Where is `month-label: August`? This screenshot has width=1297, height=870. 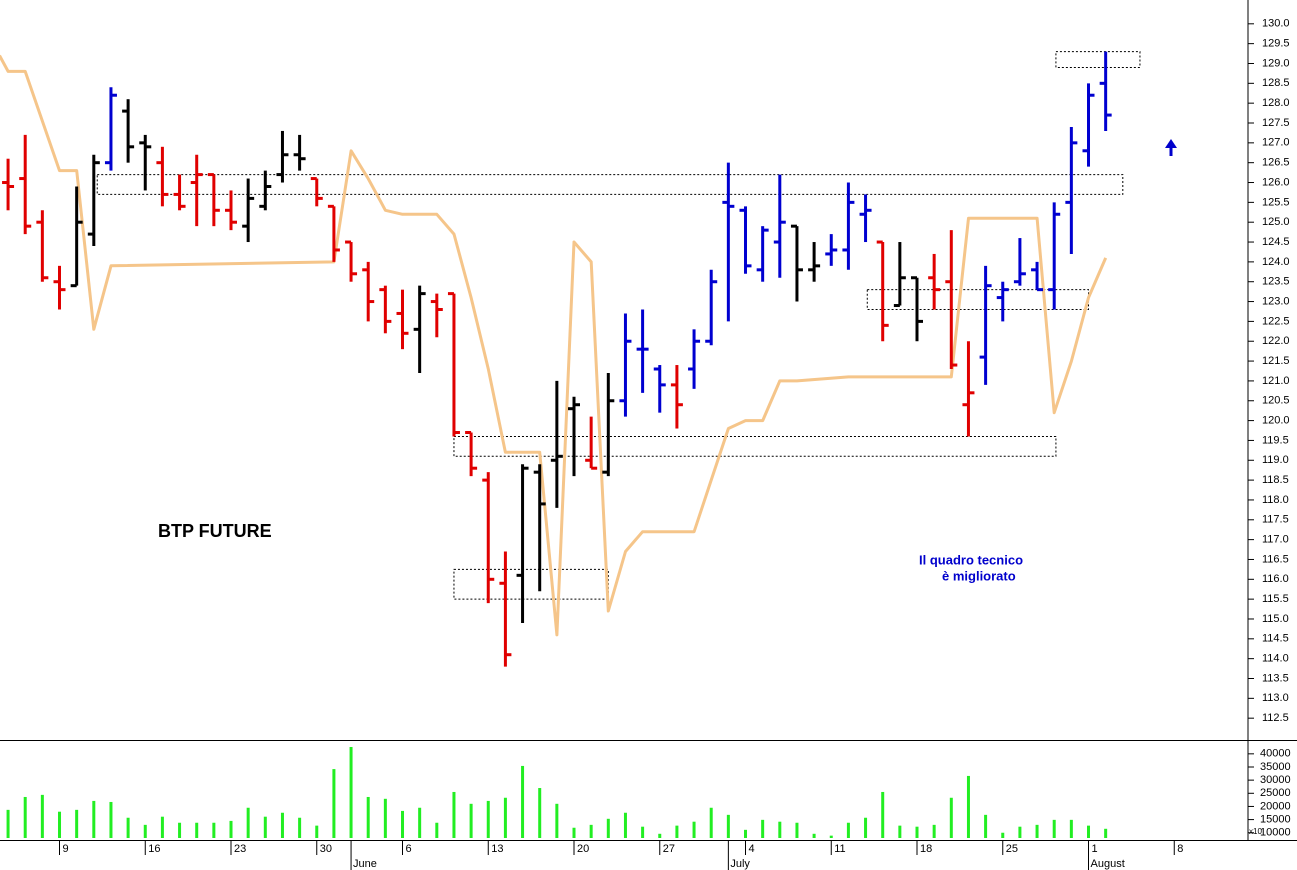
month-label: August is located at coordinates (1108, 864).